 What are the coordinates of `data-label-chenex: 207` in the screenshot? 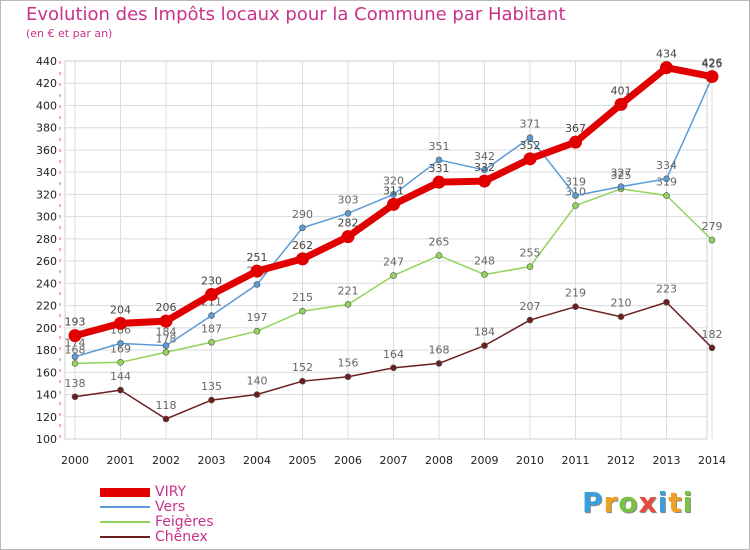 It's located at (530, 306).